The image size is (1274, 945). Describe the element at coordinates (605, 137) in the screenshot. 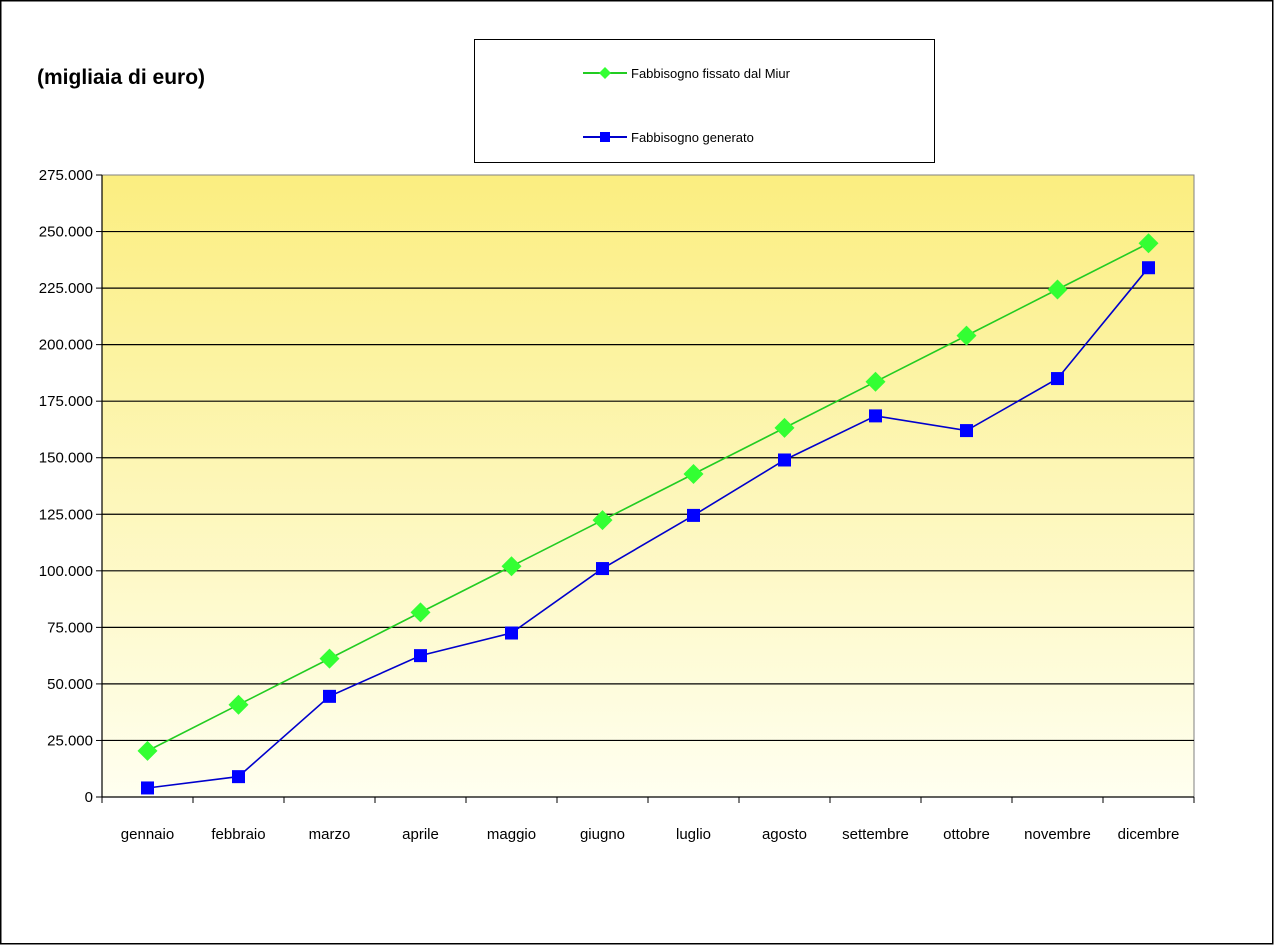

I see `legend-swatch-generato` at that location.